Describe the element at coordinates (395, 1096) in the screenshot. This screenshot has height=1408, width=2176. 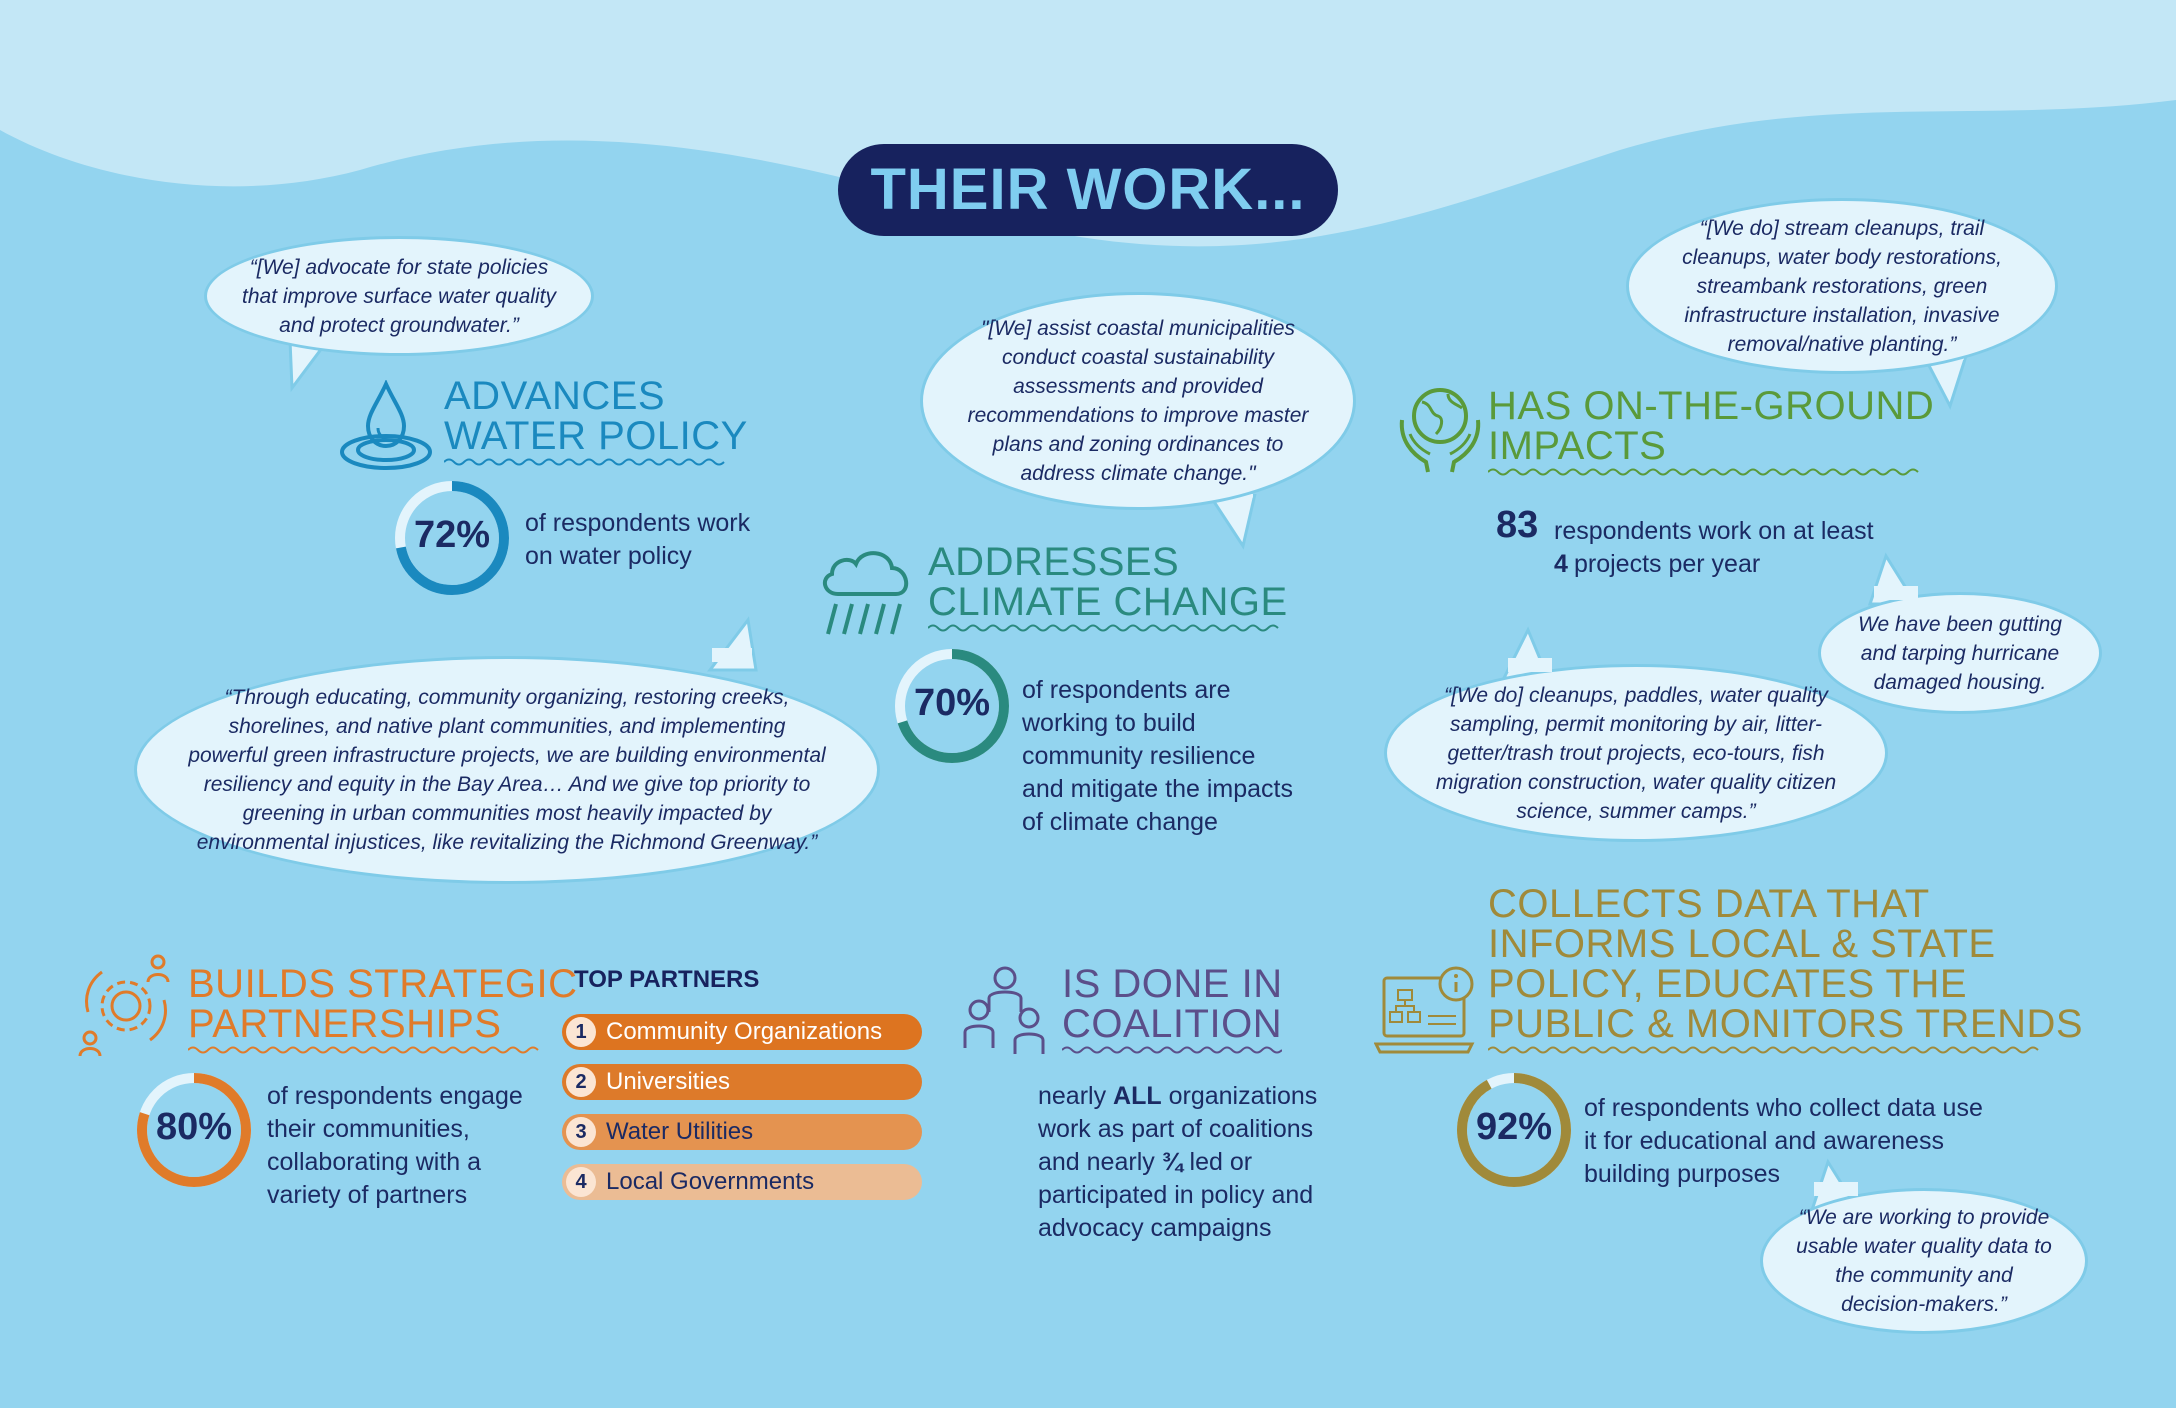
I see `stat-partnerships-1: of respondents engage` at that location.